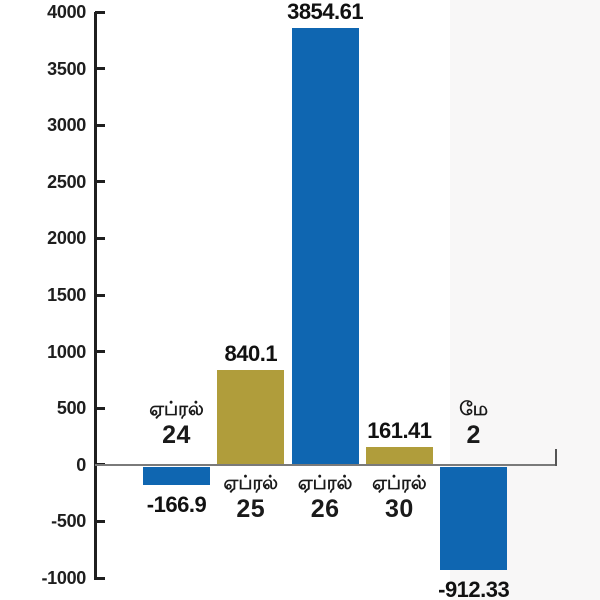 This screenshot has height=600, width=600. Describe the element at coordinates (326, 465) in the screenshot. I see `x-baseline` at that location.